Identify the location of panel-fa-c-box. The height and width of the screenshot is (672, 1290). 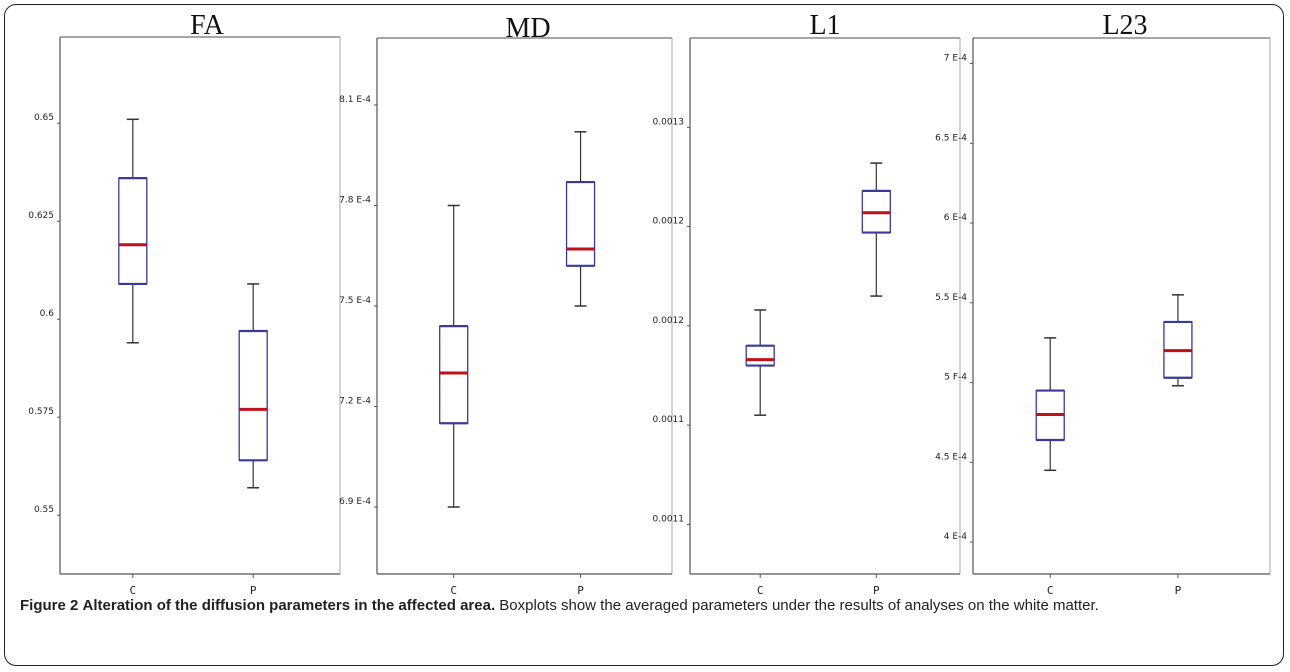
(133, 231).